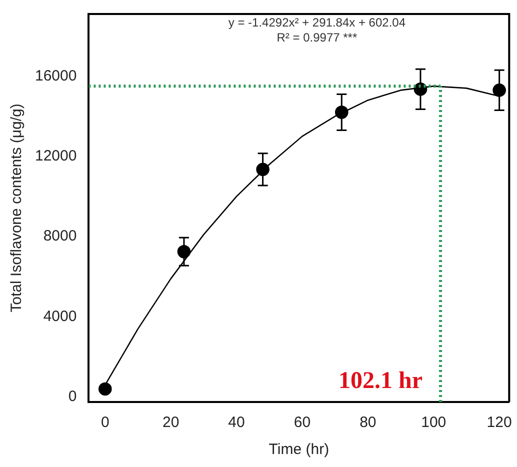 The width and height of the screenshot is (517, 467). What do you see at coordinates (60, 316) in the screenshot?
I see `y-tick-label: 4000` at bounding box center [60, 316].